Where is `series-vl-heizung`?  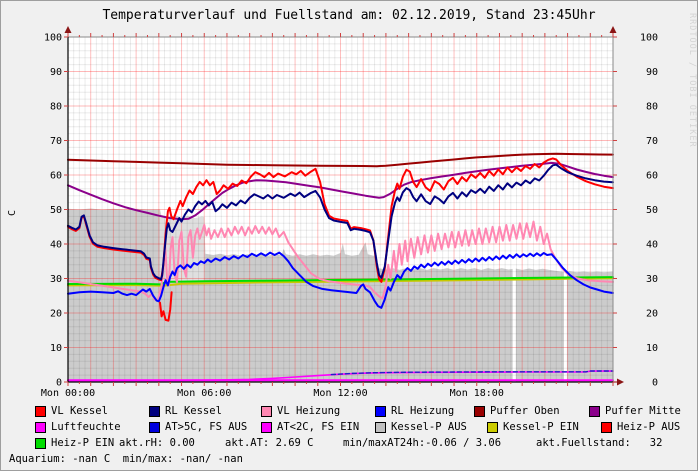
series-vl-heizung is located at coordinates (340, 261).